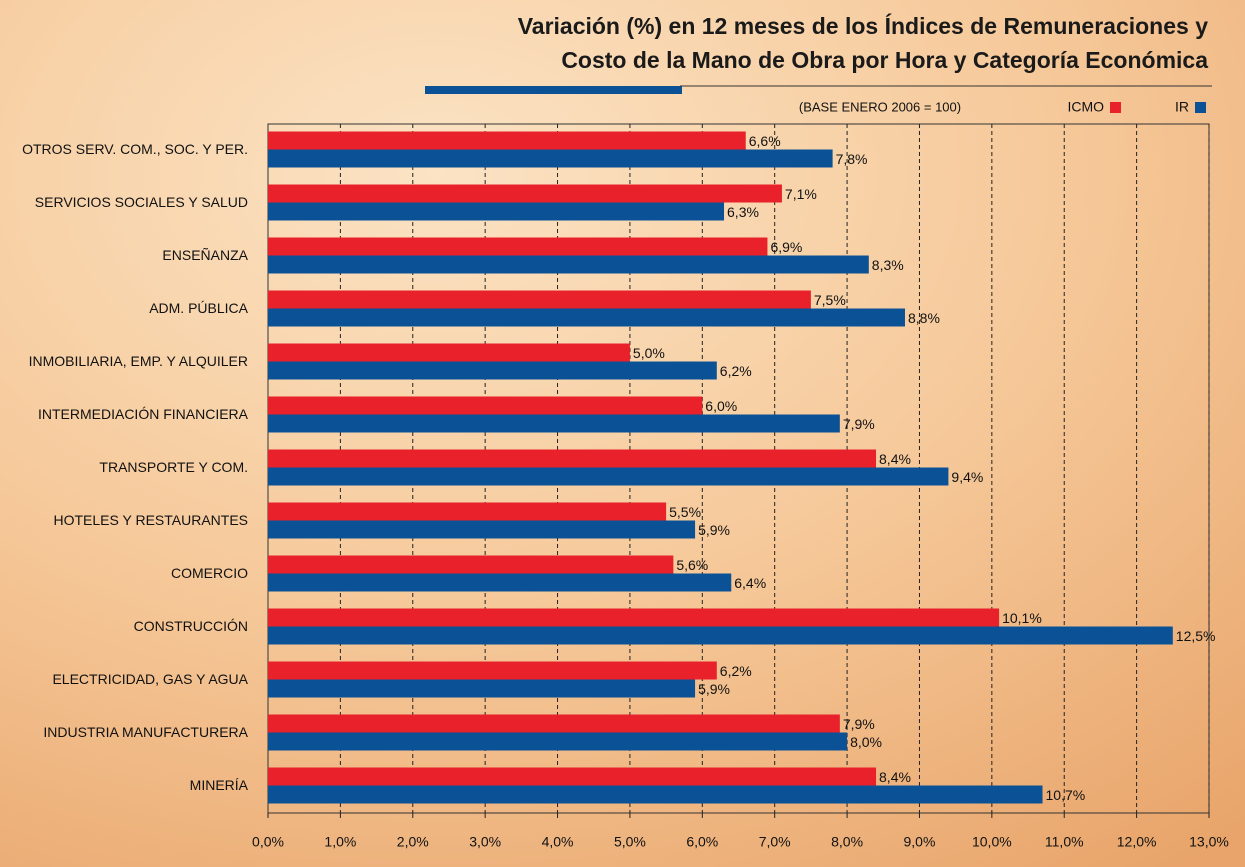 The width and height of the screenshot is (1245, 867). Describe the element at coordinates (198, 308) in the screenshot. I see `y-tick-label: ADM. PÚBLICA` at that location.